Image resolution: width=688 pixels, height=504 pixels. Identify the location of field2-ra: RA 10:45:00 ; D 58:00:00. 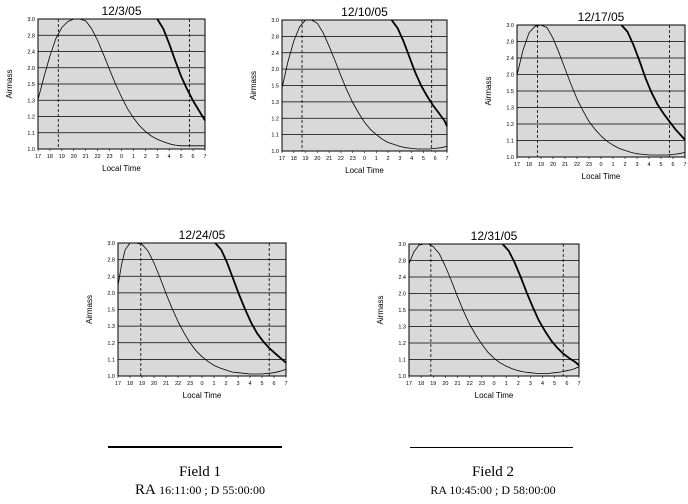
(493, 490).